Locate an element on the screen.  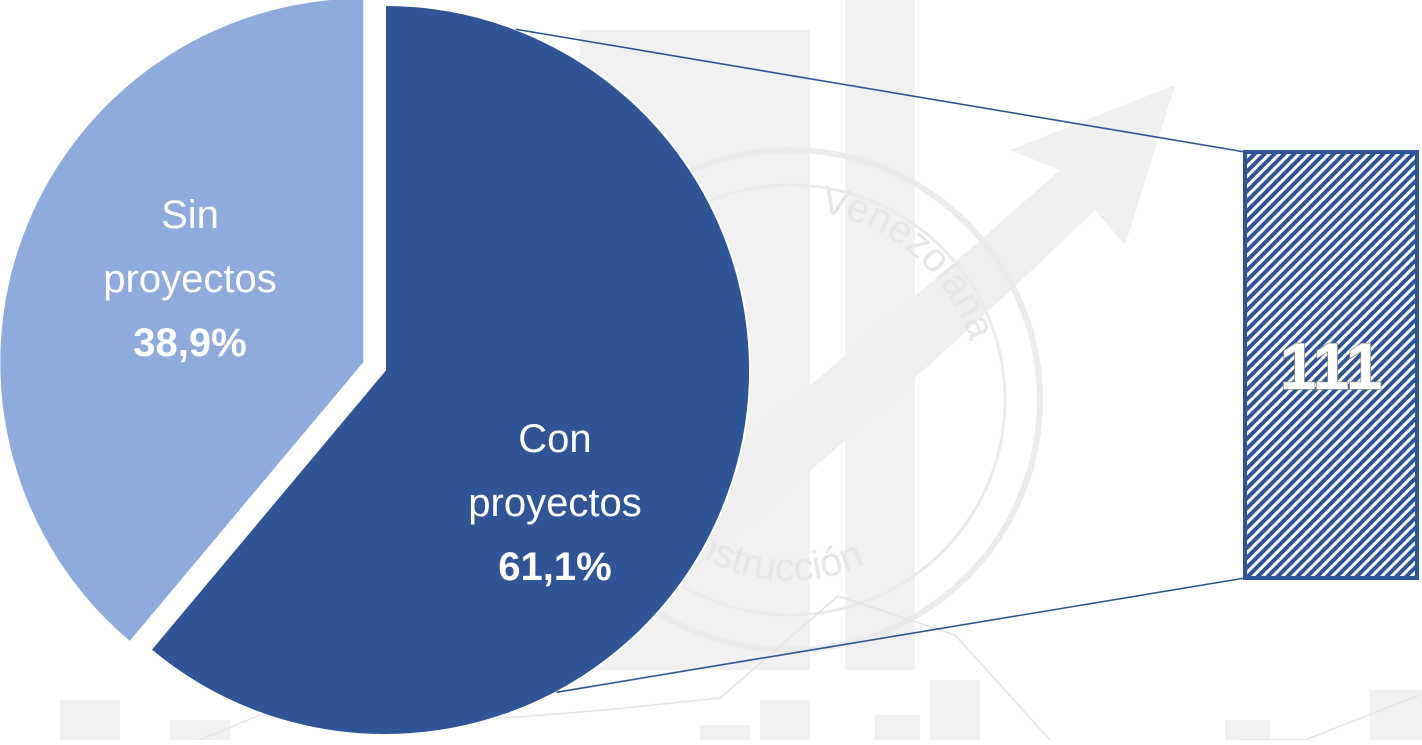
slice-category-label: Sin is located at coordinates (190, 215).